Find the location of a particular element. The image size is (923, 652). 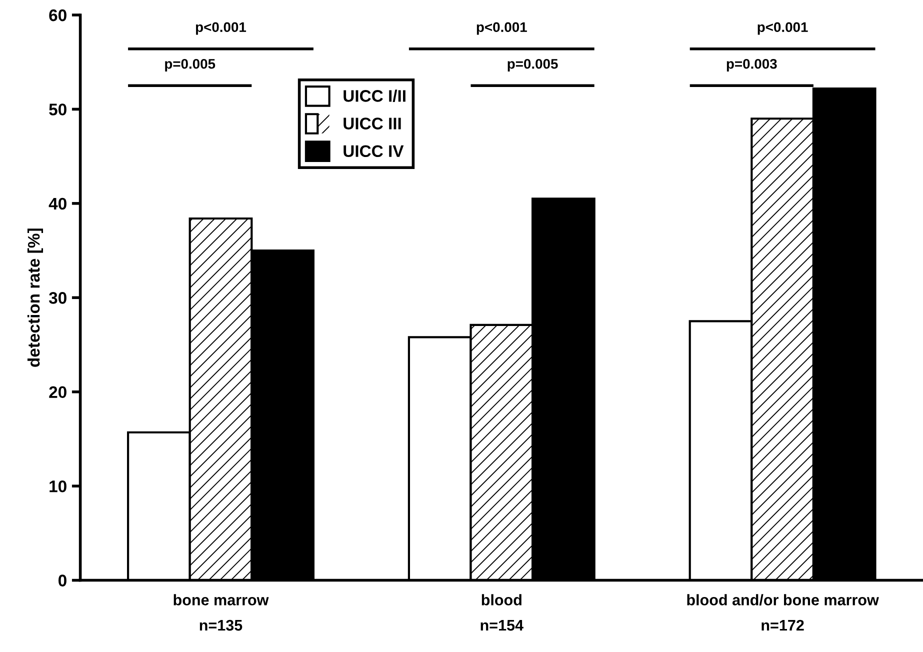

x-tick-label: blood and/or bone marrow n=172 is located at coordinates (783, 612).